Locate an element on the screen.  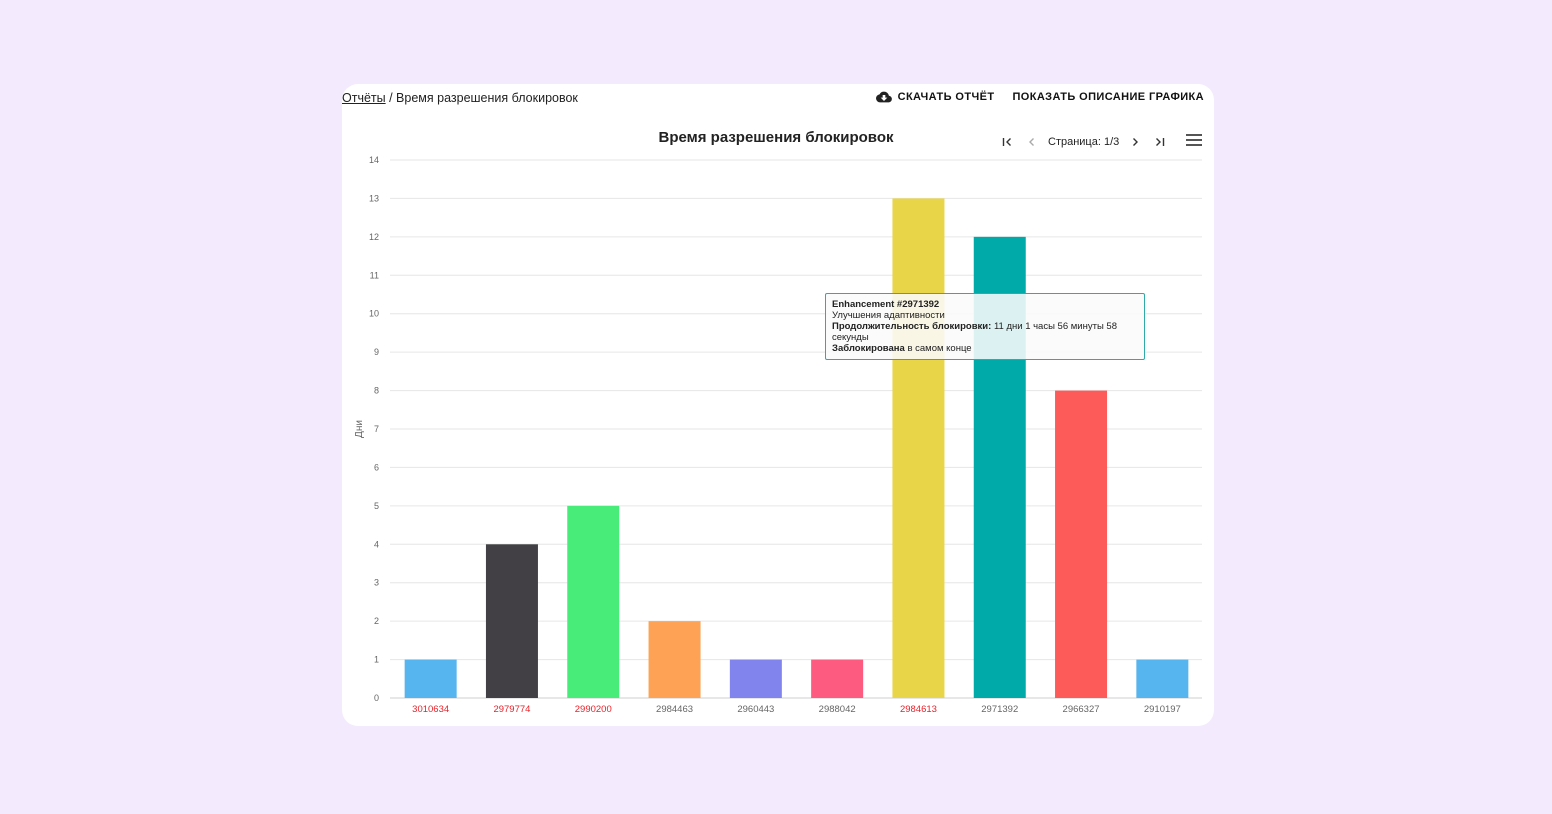
x-tick-label: 2979774 is located at coordinates (511, 709).